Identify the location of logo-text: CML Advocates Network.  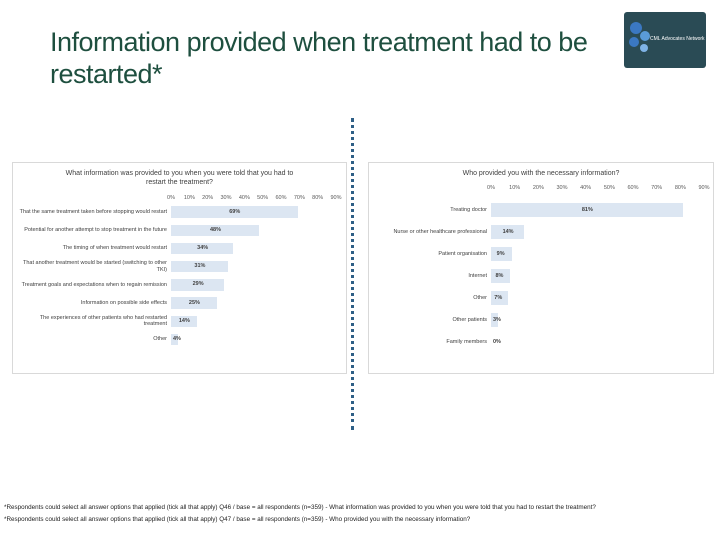
(677, 39).